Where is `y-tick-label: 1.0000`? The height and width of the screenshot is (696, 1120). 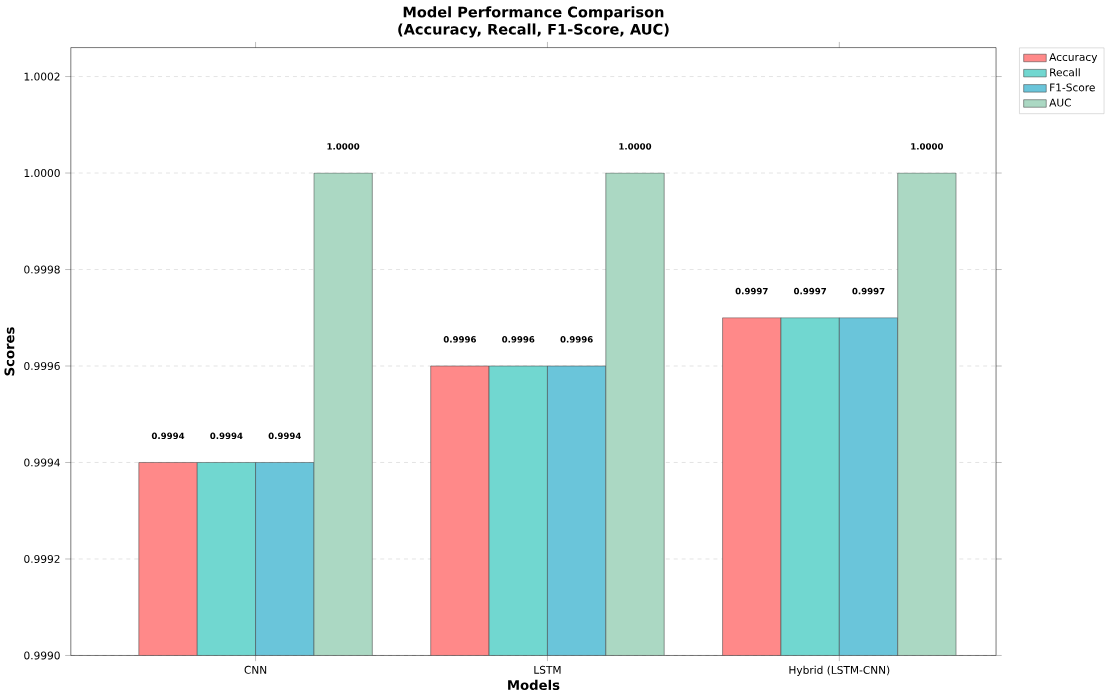 y-tick-label: 1.0000 is located at coordinates (42, 172).